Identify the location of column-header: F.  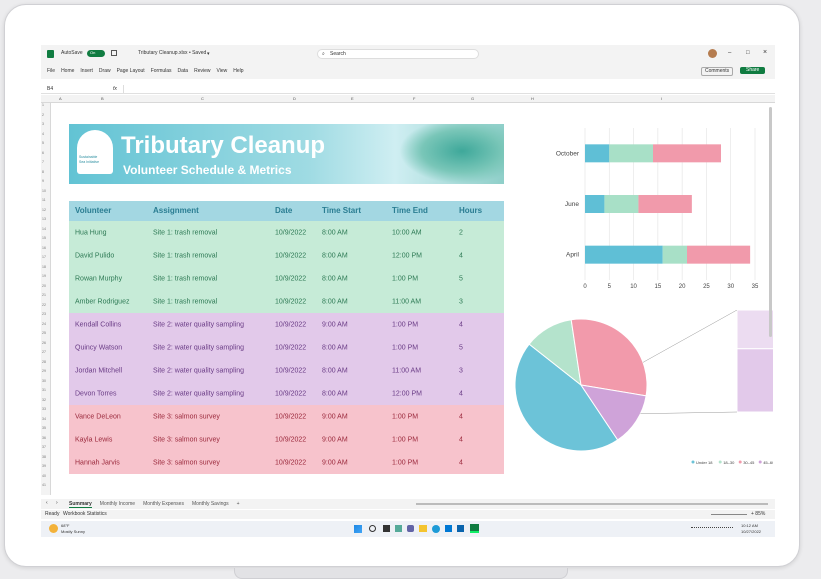
(414, 98).